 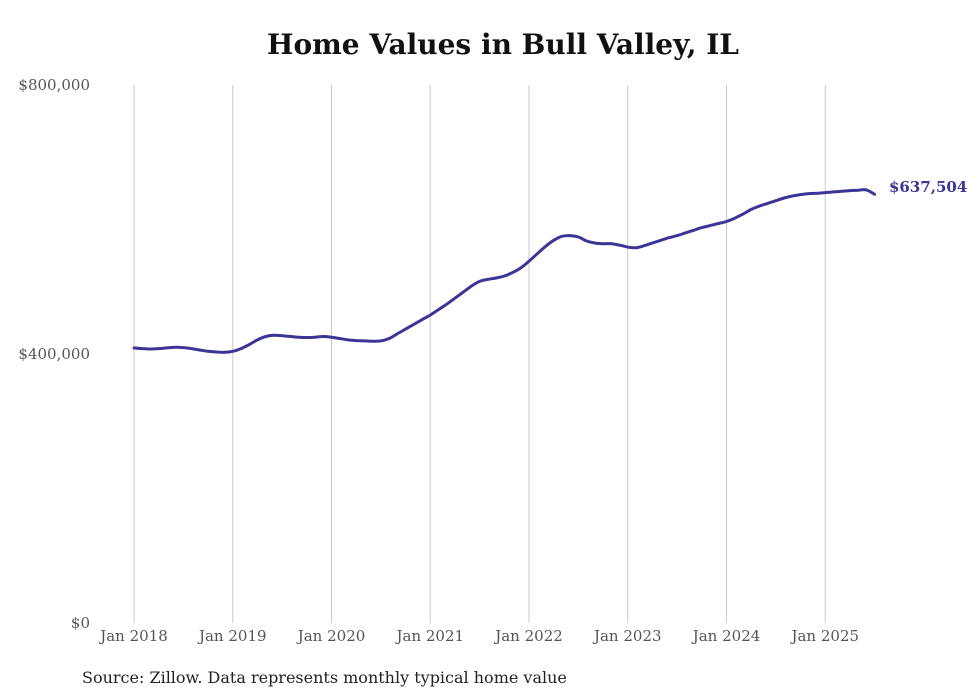 What do you see at coordinates (528, 636) in the screenshot?
I see `x-tick-label: Jan 2022` at bounding box center [528, 636].